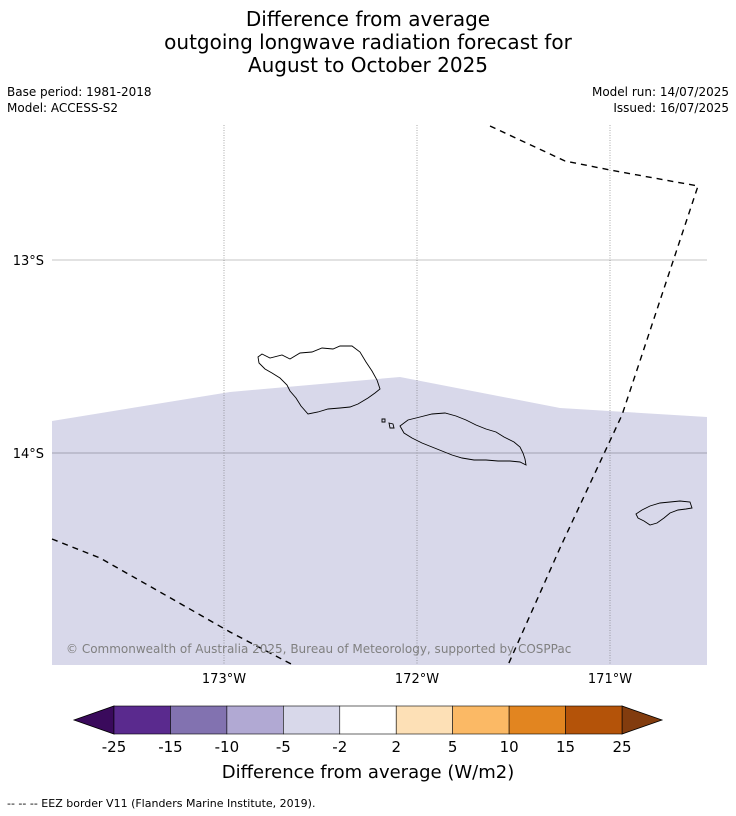 The height and width of the screenshot is (816, 736). I want to click on lat-label-13s: 13°S, so click(28, 261).